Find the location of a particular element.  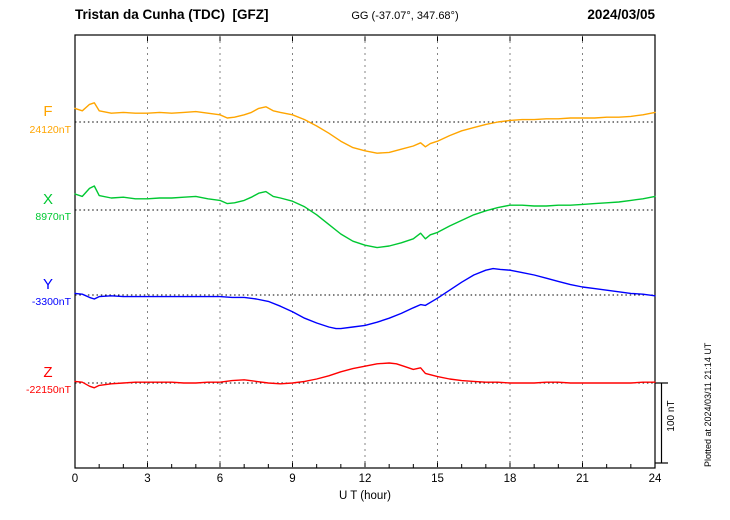

x-tick-label: 24 is located at coordinates (655, 479).